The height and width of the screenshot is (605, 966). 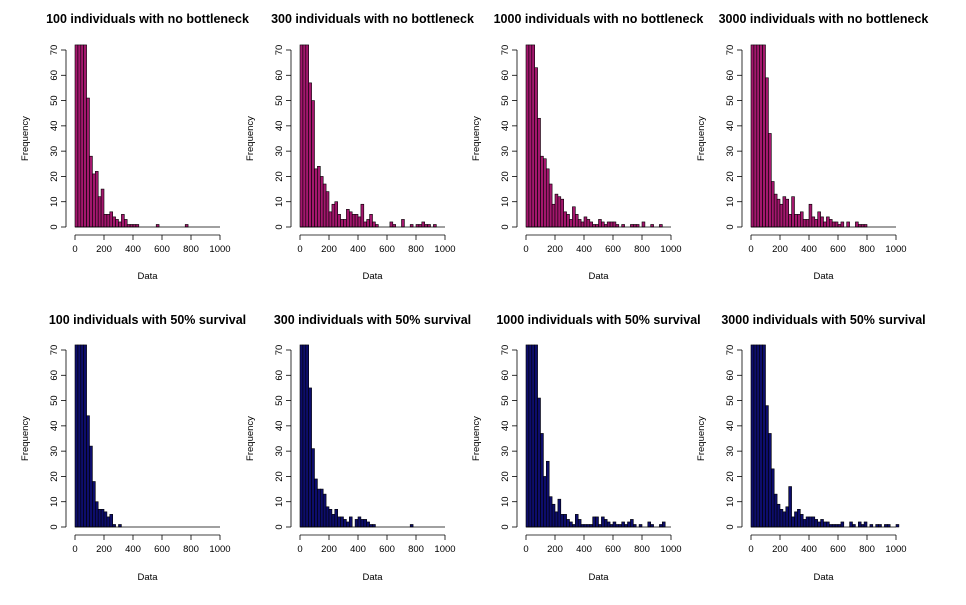 I want to click on panel-title: 3000 individuals with 50% survival, so click(x=823, y=320).